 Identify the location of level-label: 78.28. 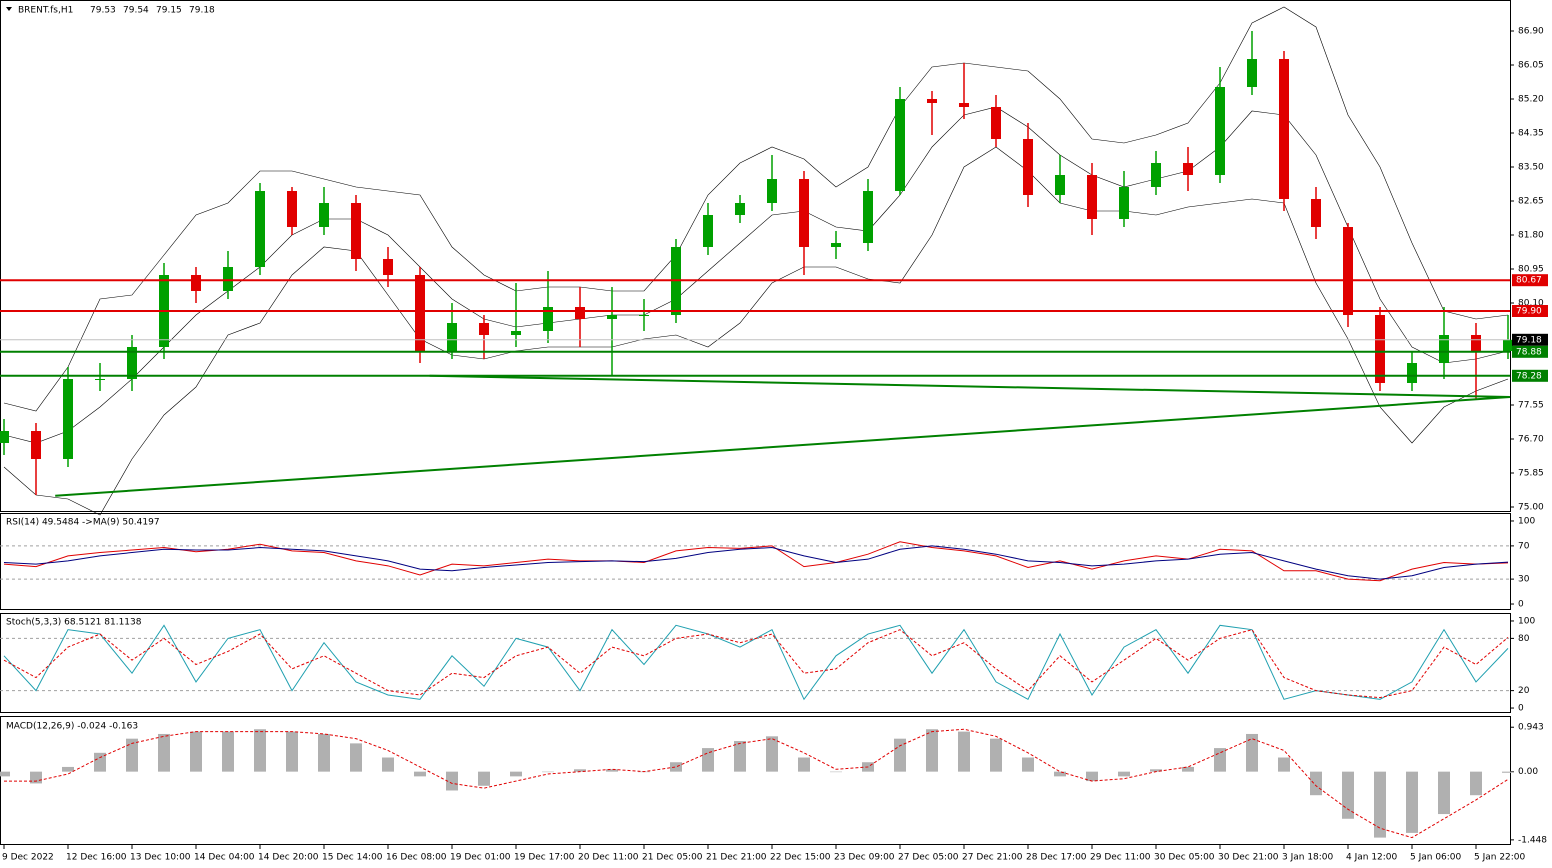
(1529, 376).